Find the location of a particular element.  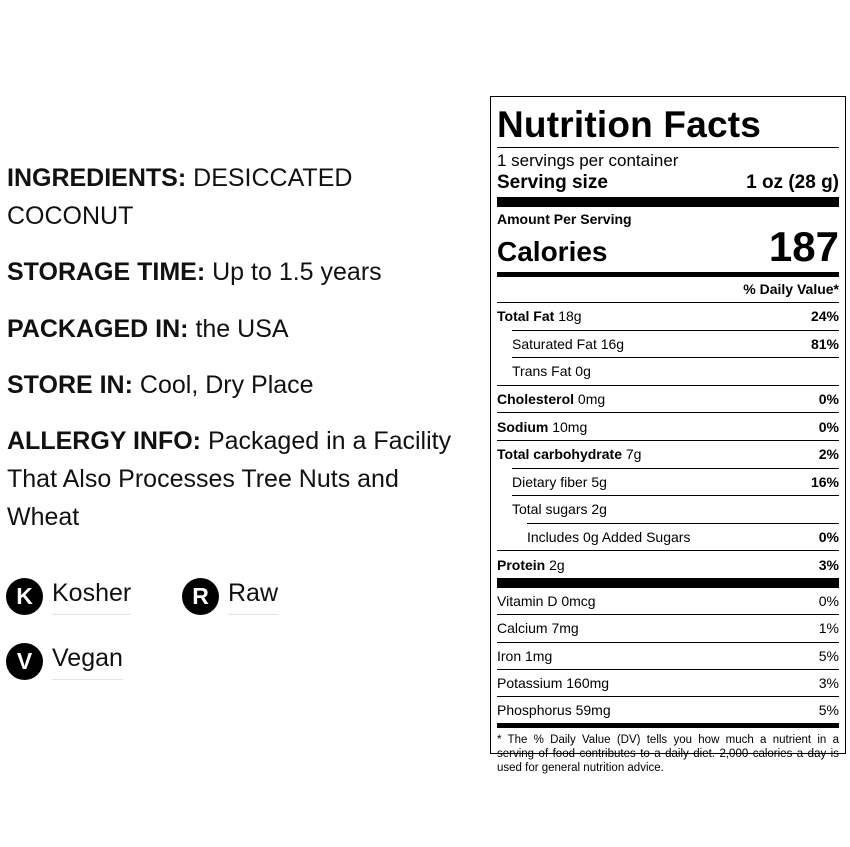

allergy-info-label: ALLERGY INFO: is located at coordinates (104, 441).